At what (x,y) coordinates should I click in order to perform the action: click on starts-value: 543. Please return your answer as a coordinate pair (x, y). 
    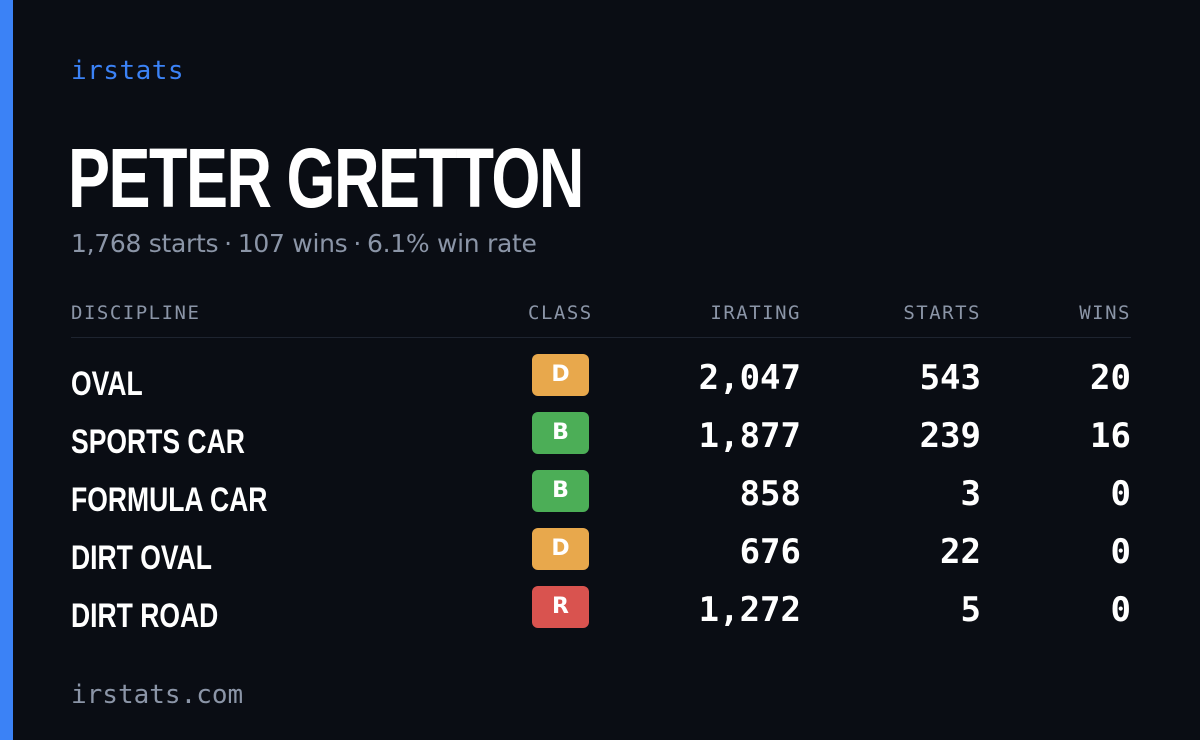
    Looking at the image, I should click on (950, 378).